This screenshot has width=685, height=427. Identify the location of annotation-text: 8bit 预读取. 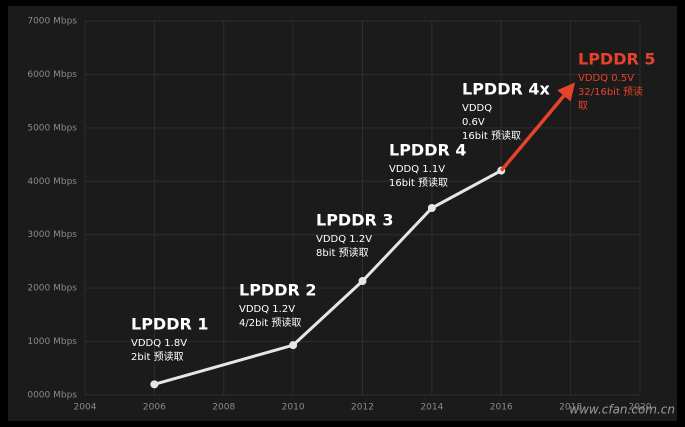
(342, 252).